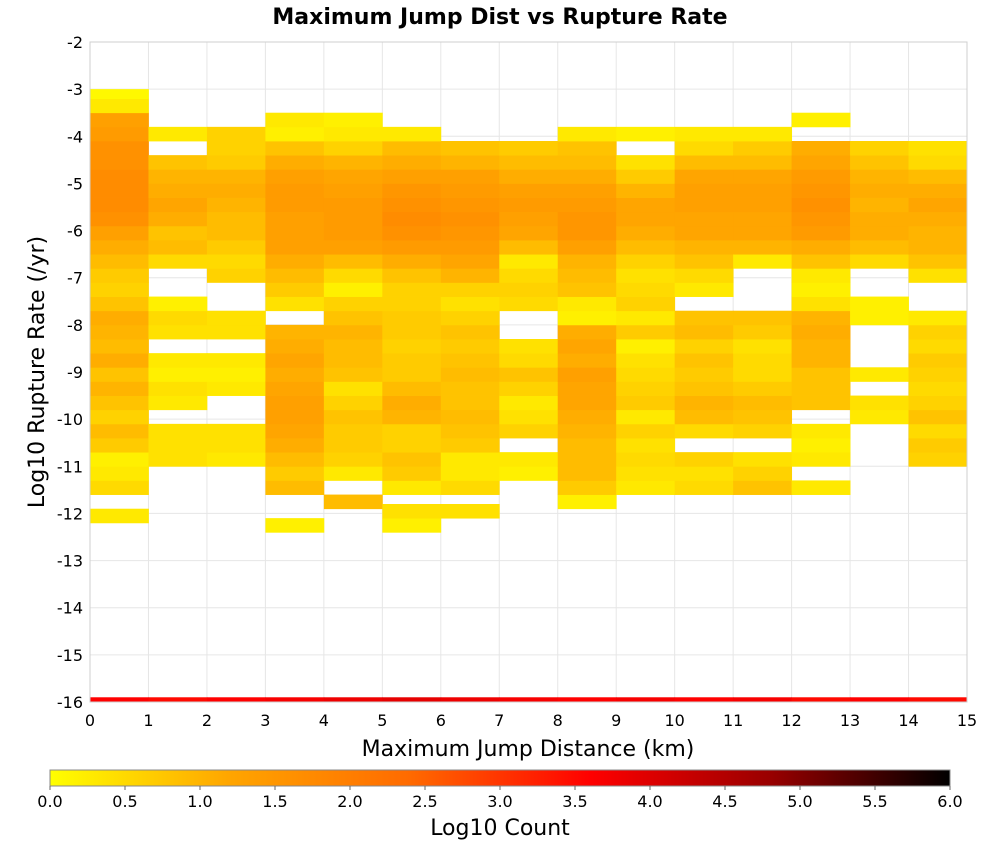 This screenshot has width=1000, height=850. Describe the element at coordinates (199, 801) in the screenshot. I see `colorbar-tick-label: 1.0` at that location.